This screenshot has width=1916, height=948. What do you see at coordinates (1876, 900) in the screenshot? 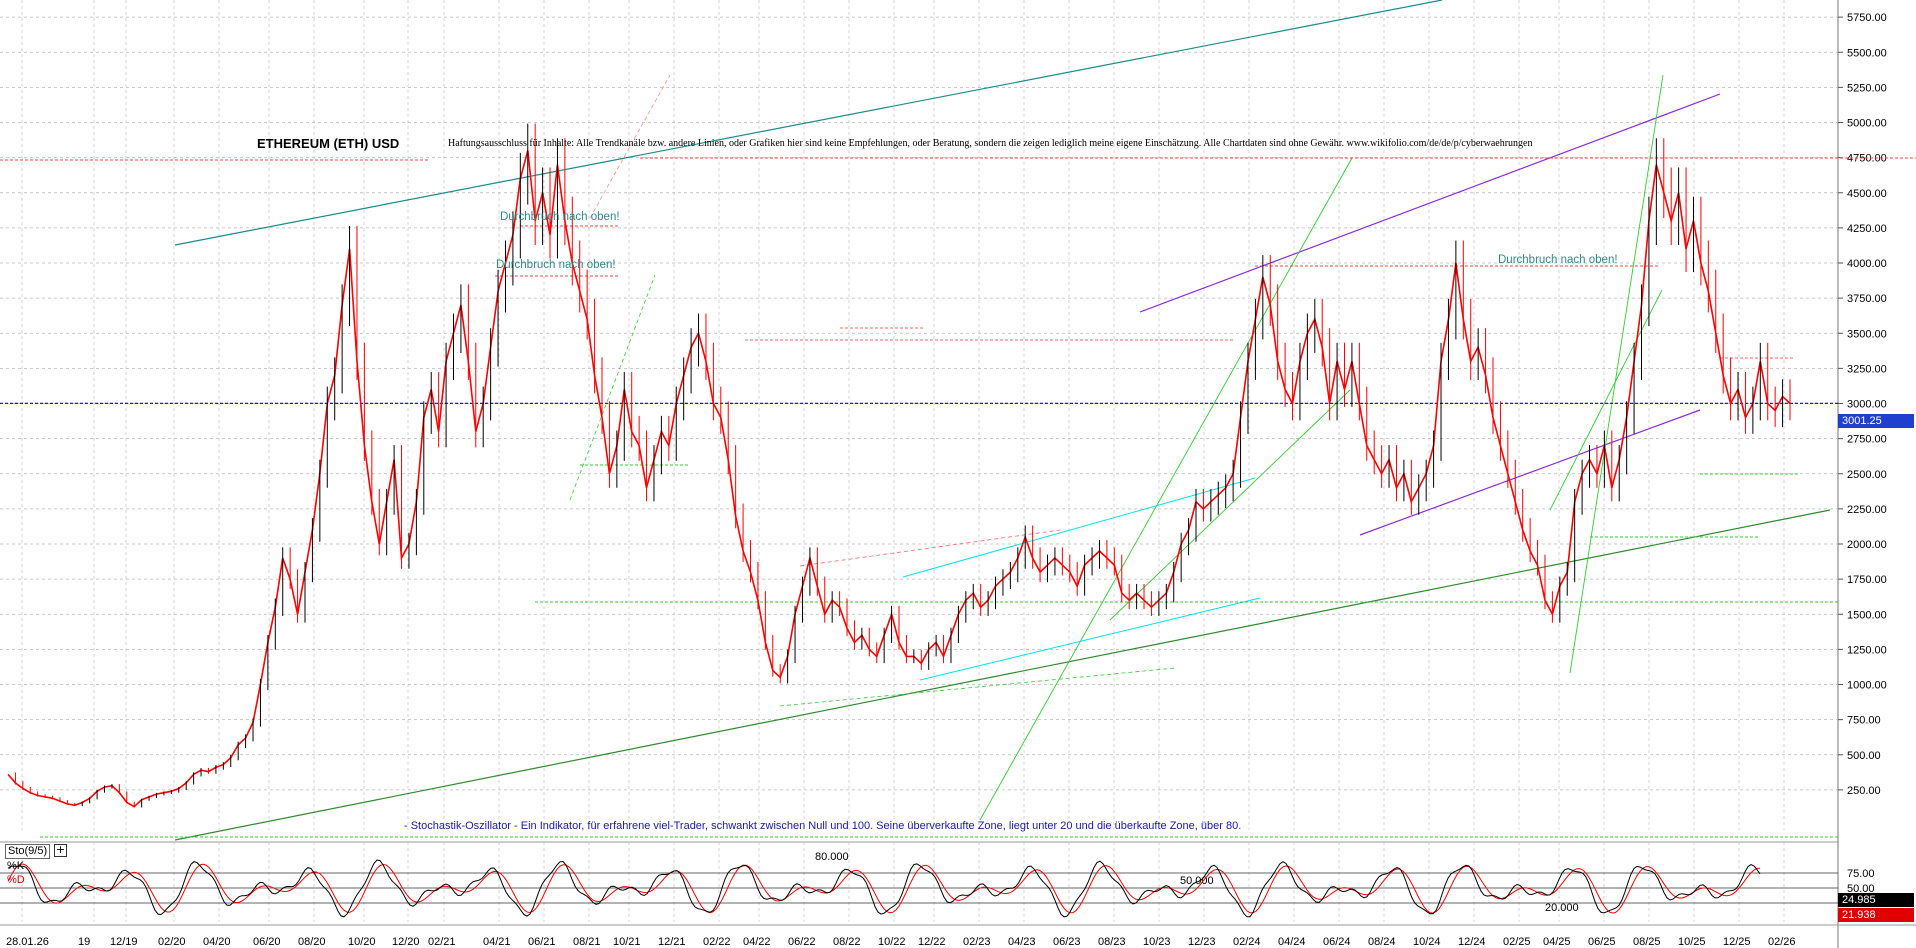
I see `k-value-box: 24.985` at bounding box center [1876, 900].